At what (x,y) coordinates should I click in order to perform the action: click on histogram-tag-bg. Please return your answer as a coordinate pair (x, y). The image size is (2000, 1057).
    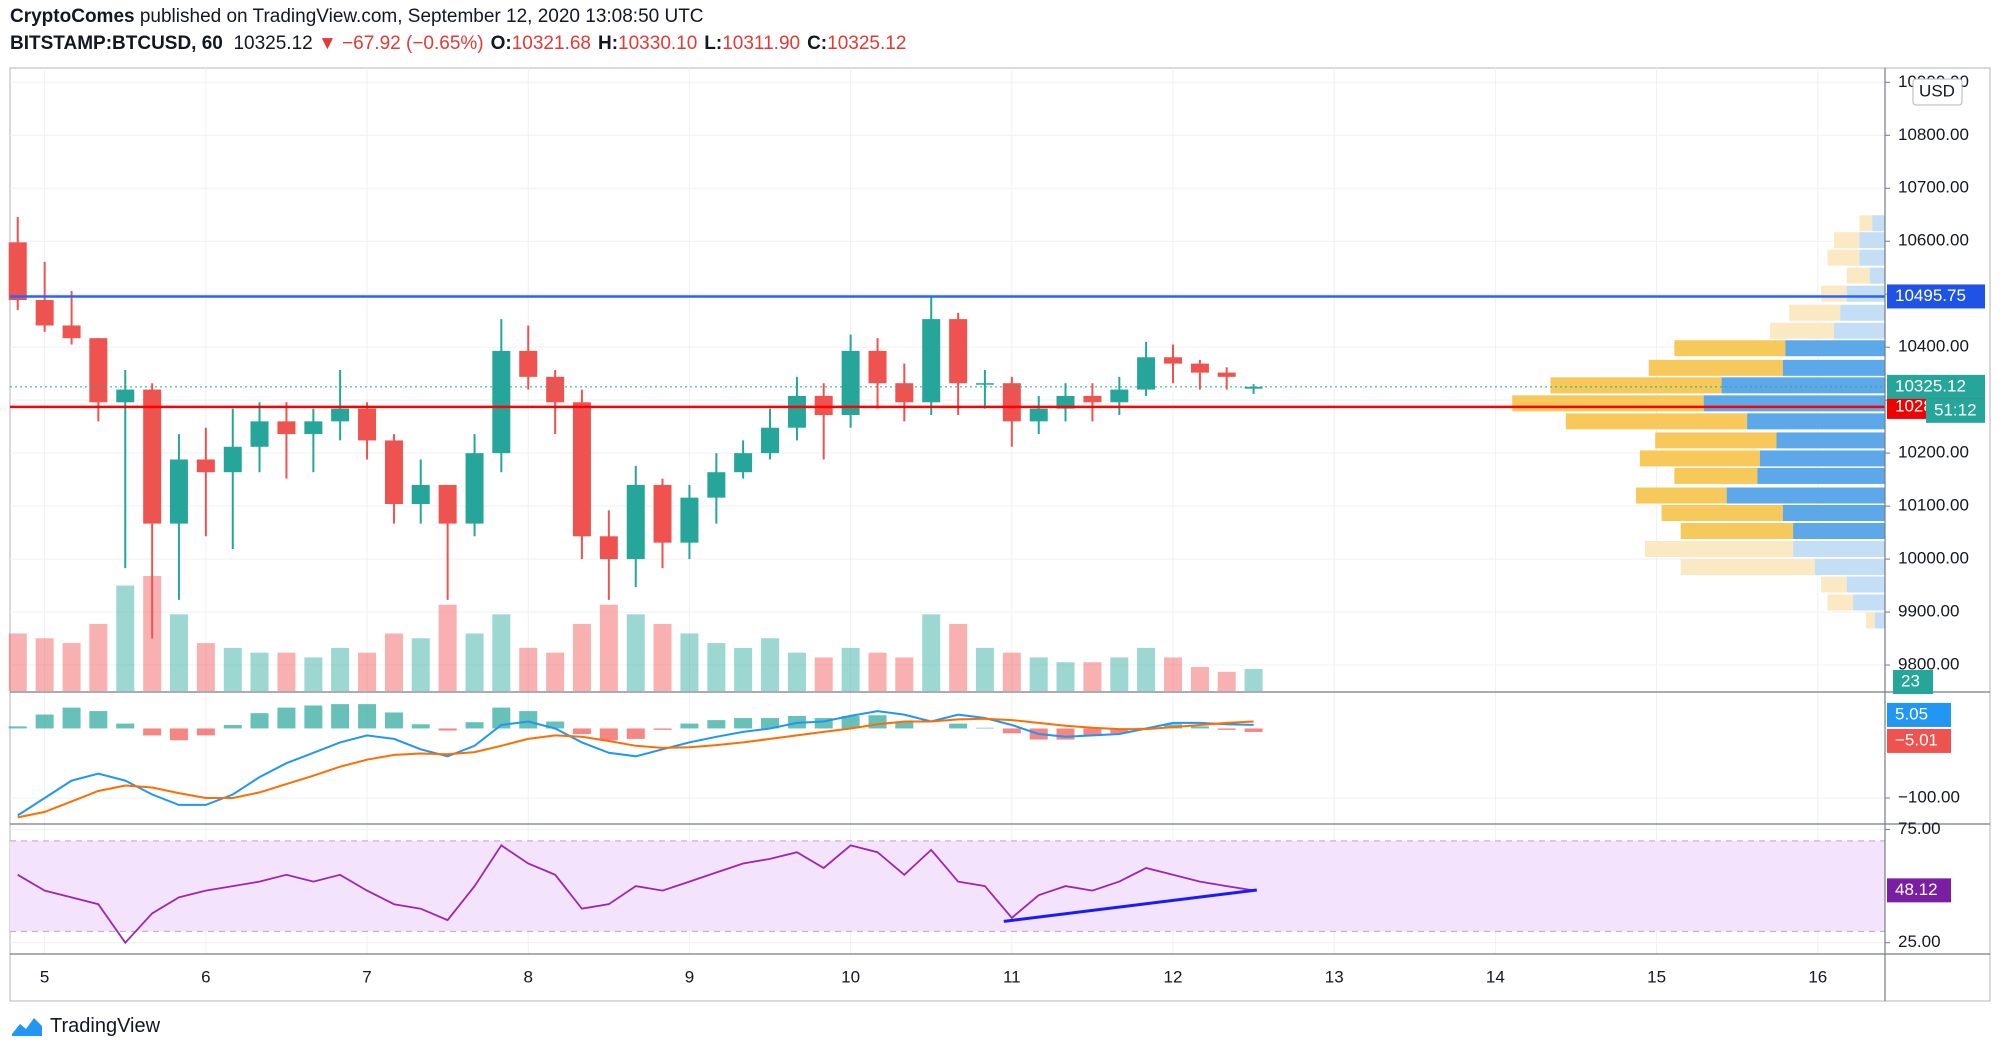
    Looking at the image, I should click on (1919, 740).